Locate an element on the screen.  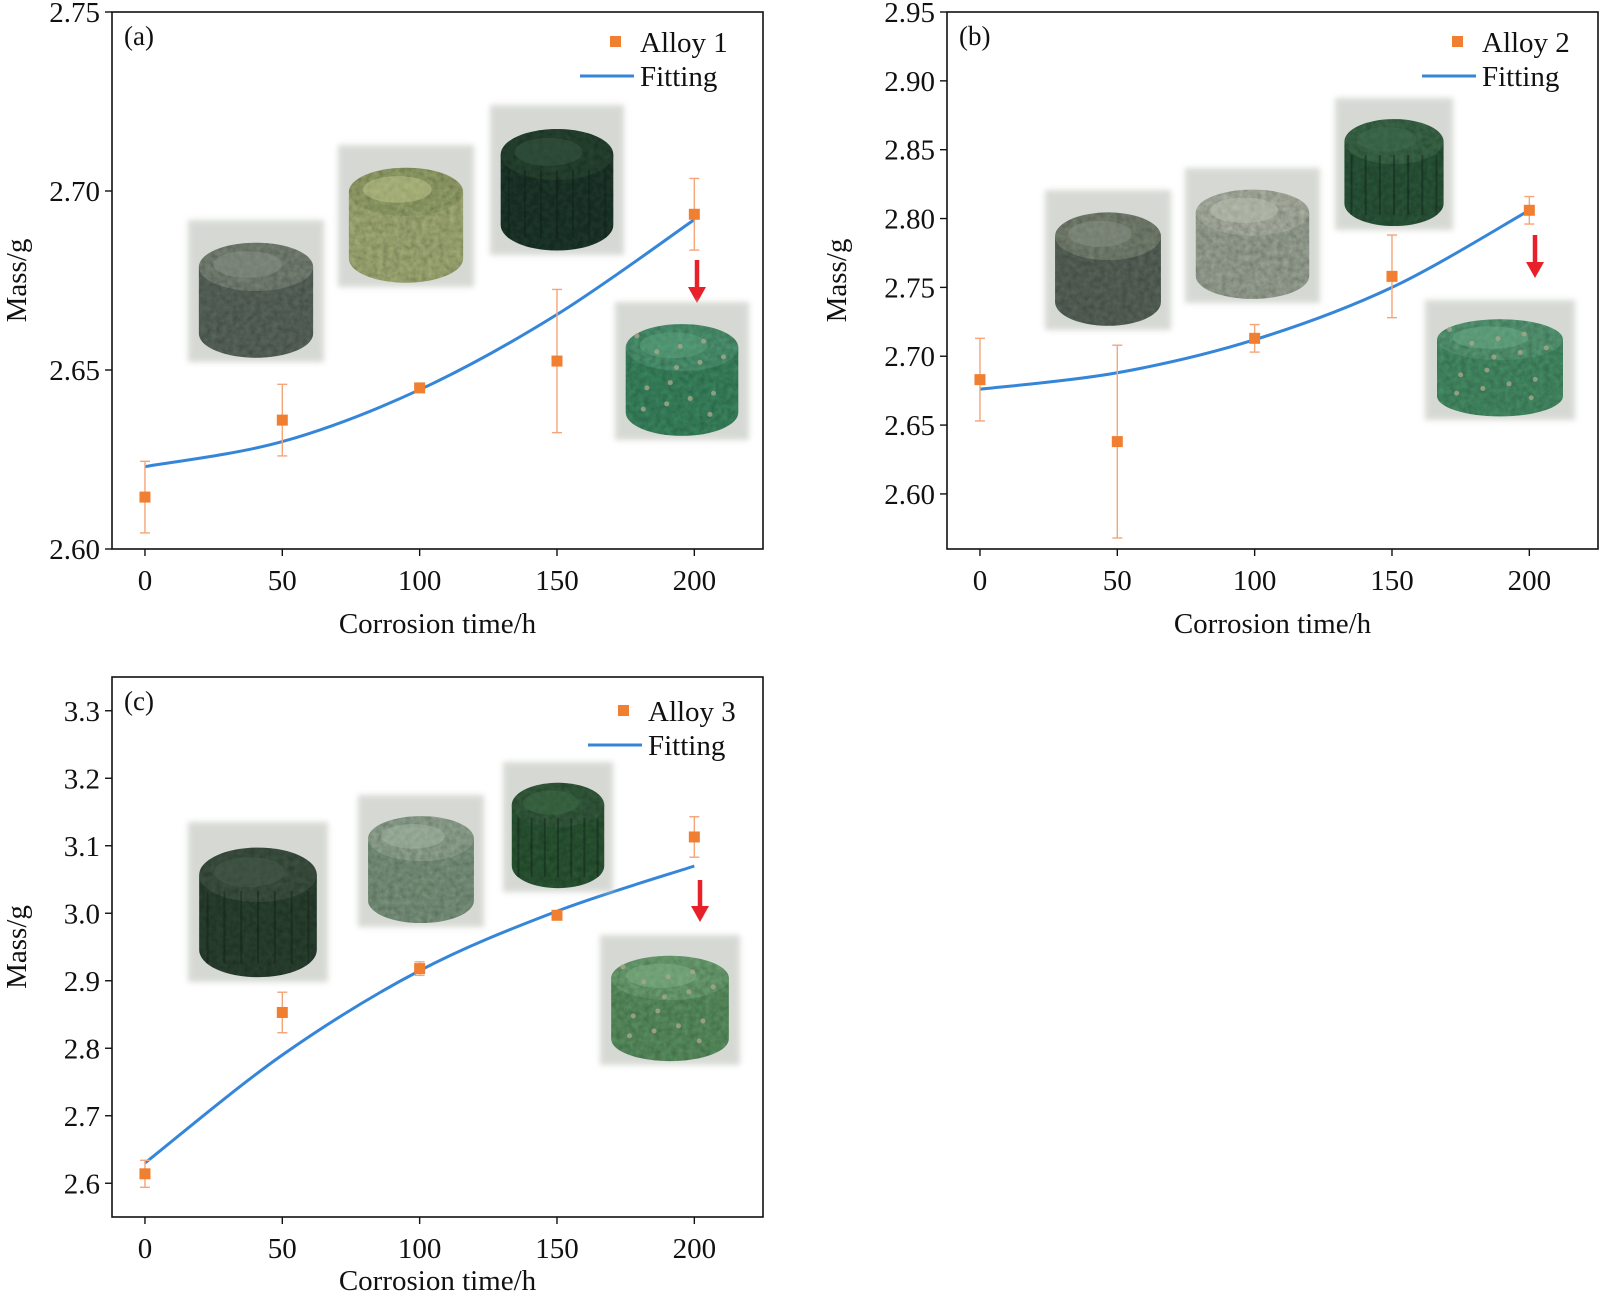
y-tick-label: 3.1 is located at coordinates (82, 847).